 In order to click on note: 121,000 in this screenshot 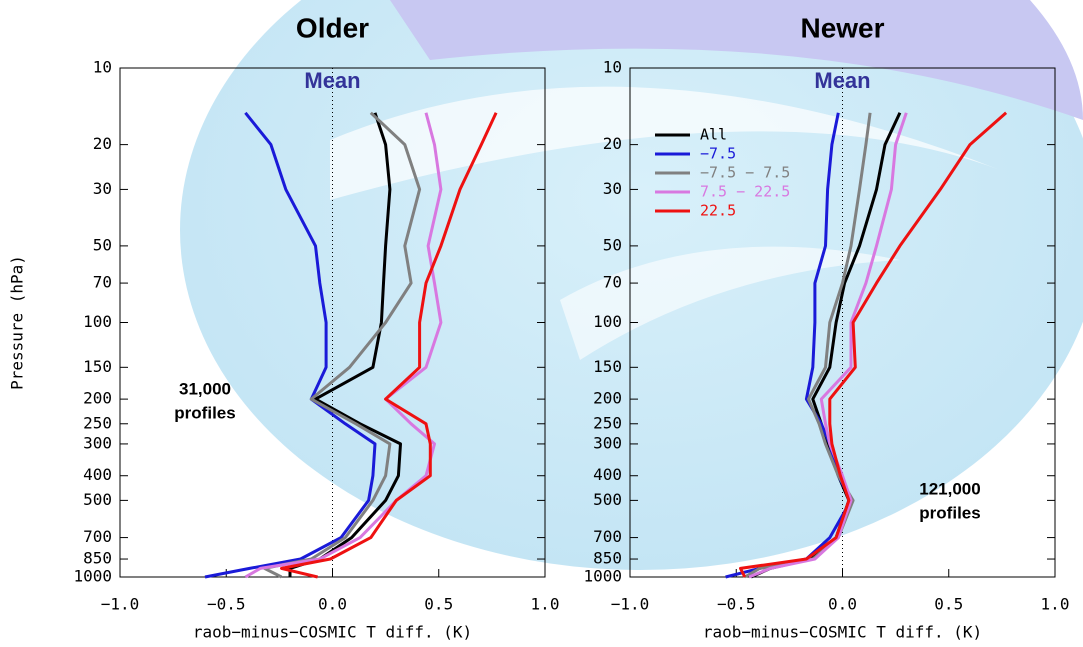, I will do `click(949, 488)`.